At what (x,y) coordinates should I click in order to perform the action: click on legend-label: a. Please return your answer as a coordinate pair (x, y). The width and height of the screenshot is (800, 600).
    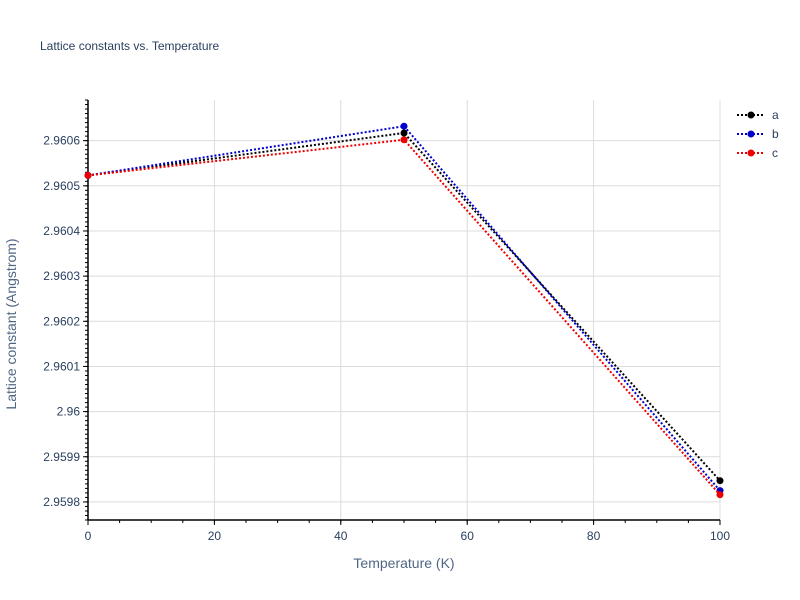
    Looking at the image, I should click on (775, 115).